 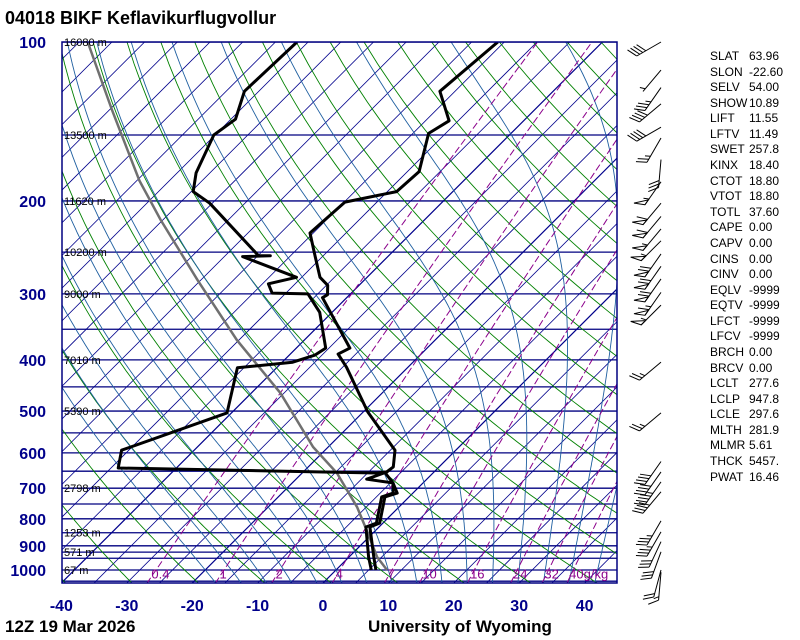 What do you see at coordinates (764, 196) in the screenshot?
I see `index-value: 18.80` at bounding box center [764, 196].